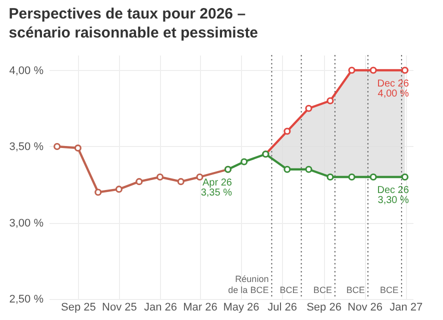 The image size is (443, 320). Describe the element at coordinates (119, 308) in the screenshot. I see `x-tick-label: Nov 25` at that location.